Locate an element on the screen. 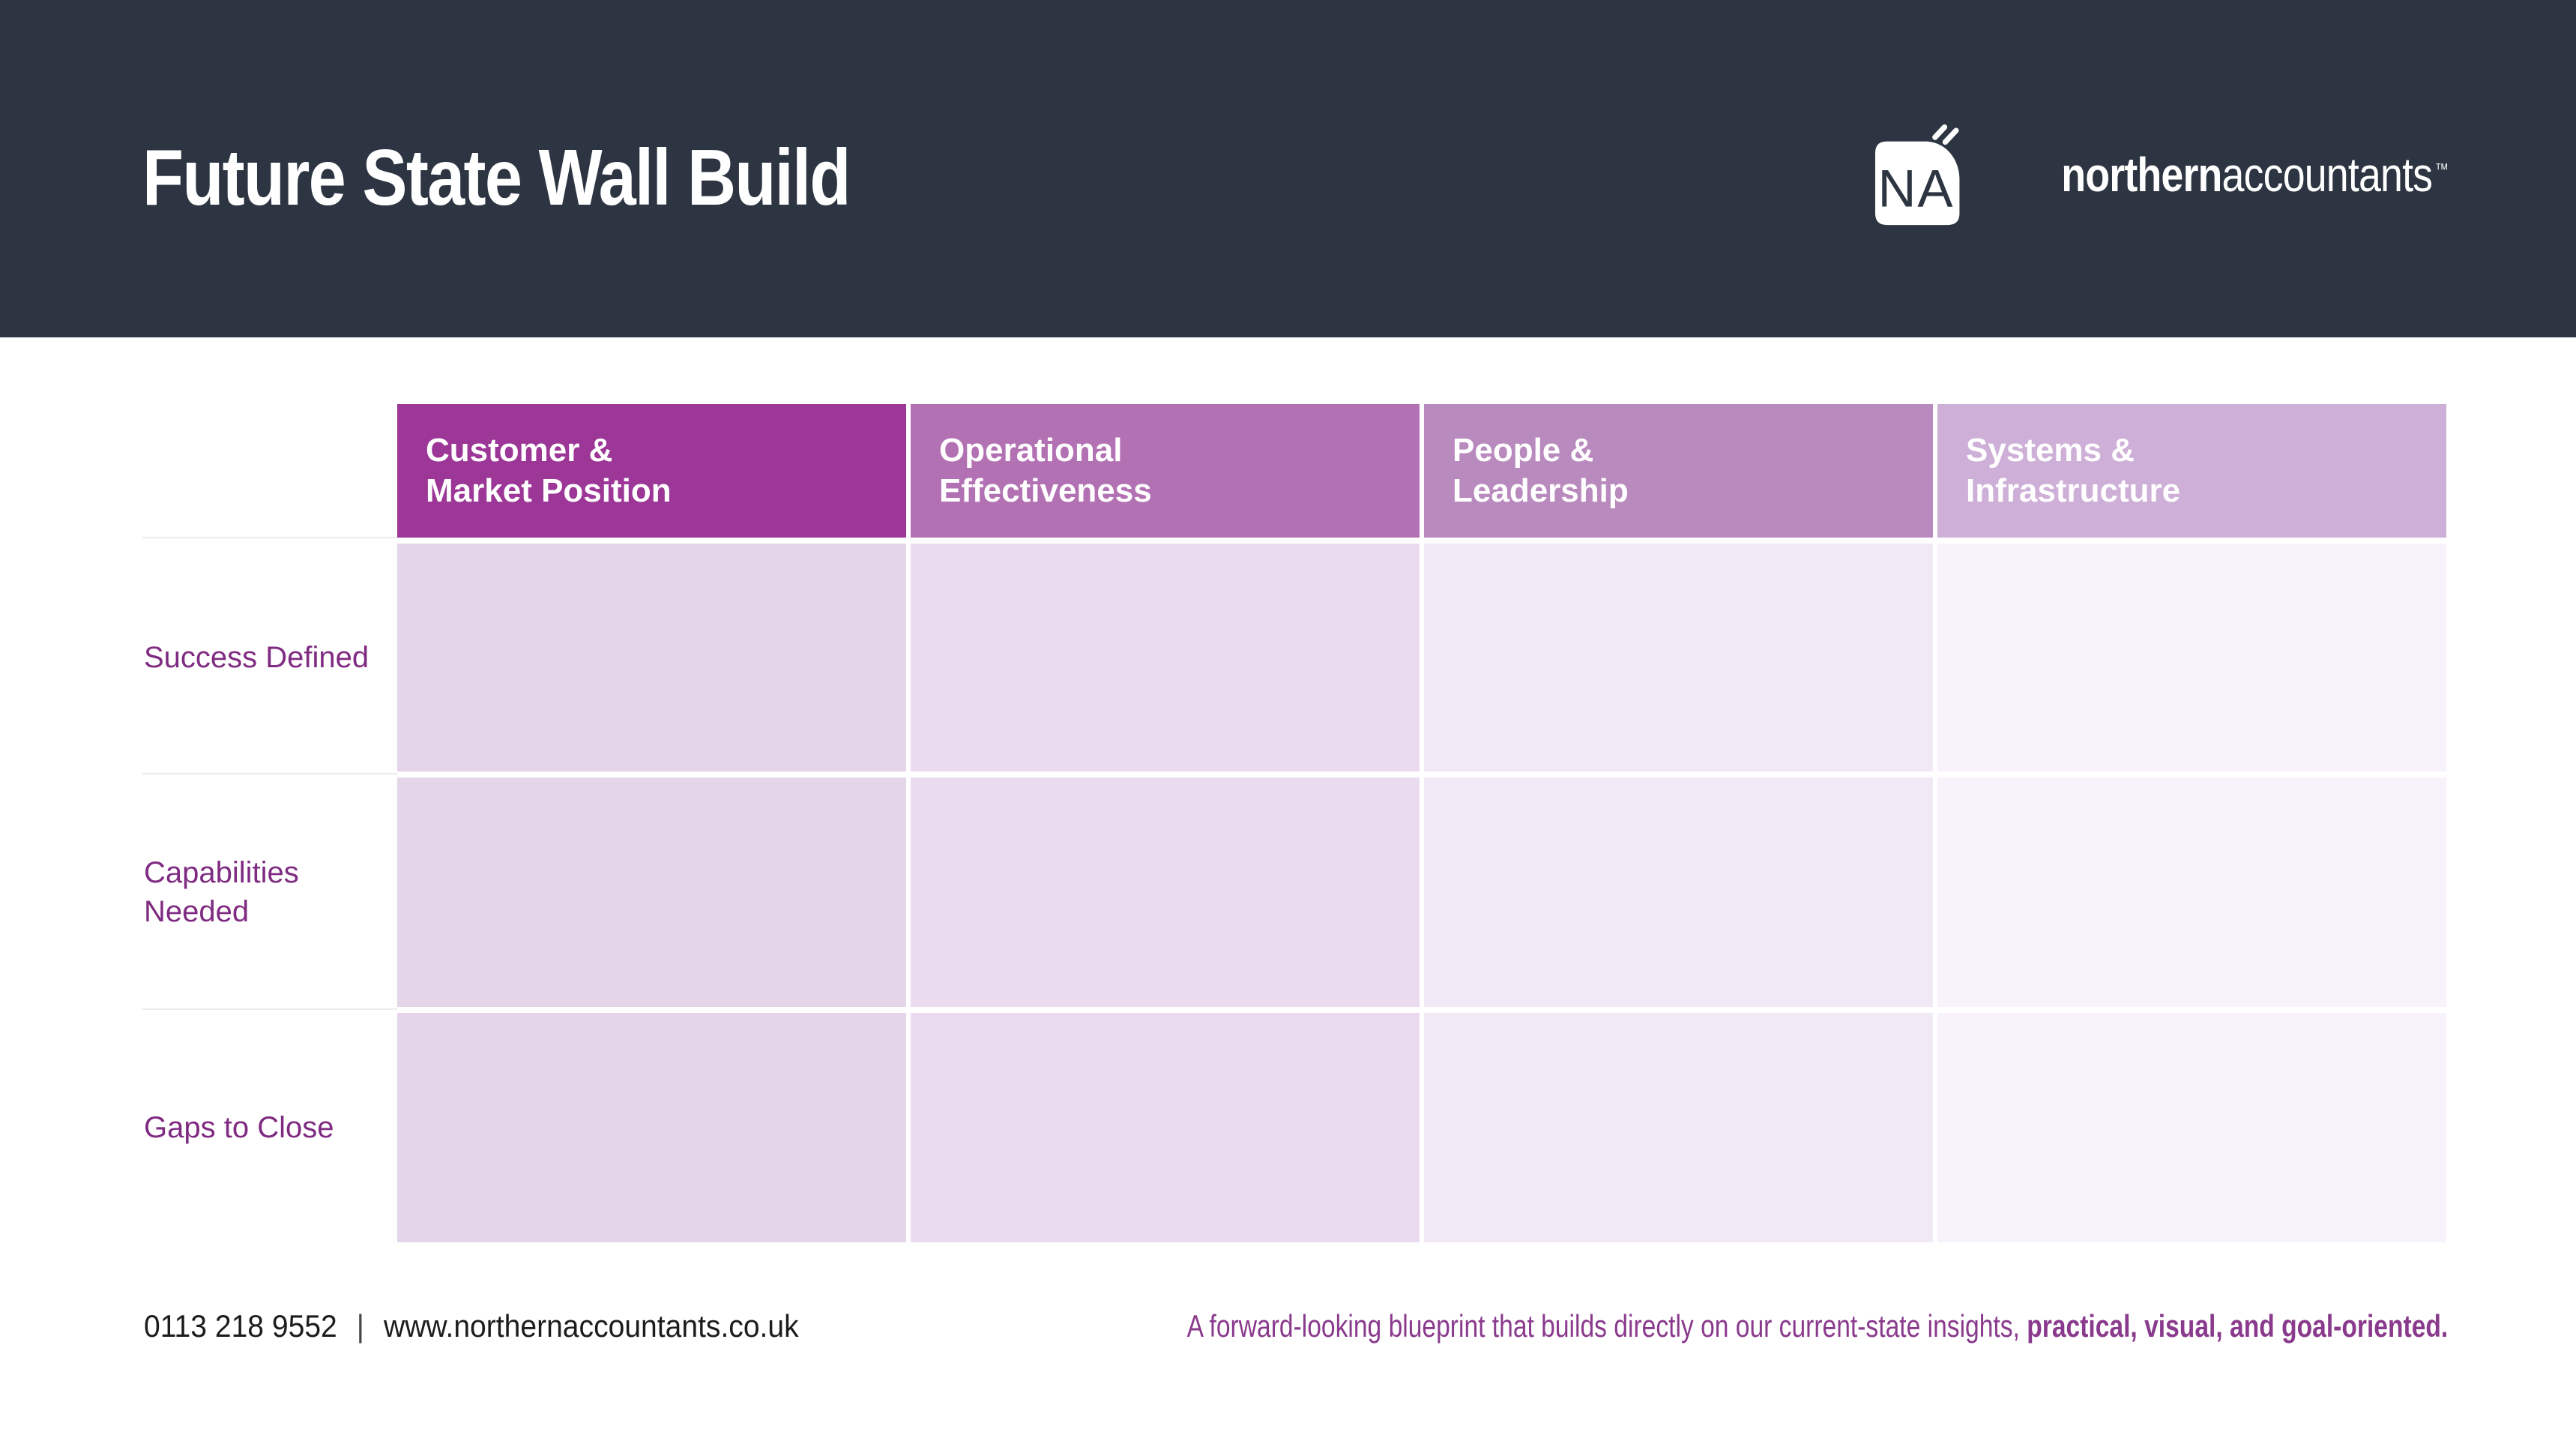 This screenshot has width=2576, height=1450. matrix-cell-gaps-col3 is located at coordinates (1679, 1127).